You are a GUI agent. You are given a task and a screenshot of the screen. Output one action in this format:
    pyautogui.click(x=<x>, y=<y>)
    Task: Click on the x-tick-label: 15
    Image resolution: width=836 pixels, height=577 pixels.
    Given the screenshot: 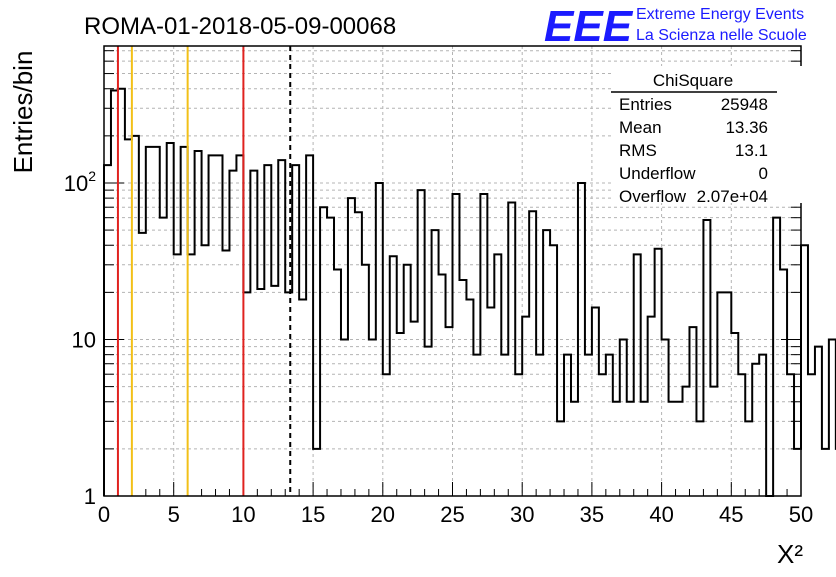 What is the action you would take?
    pyautogui.click(x=313, y=514)
    